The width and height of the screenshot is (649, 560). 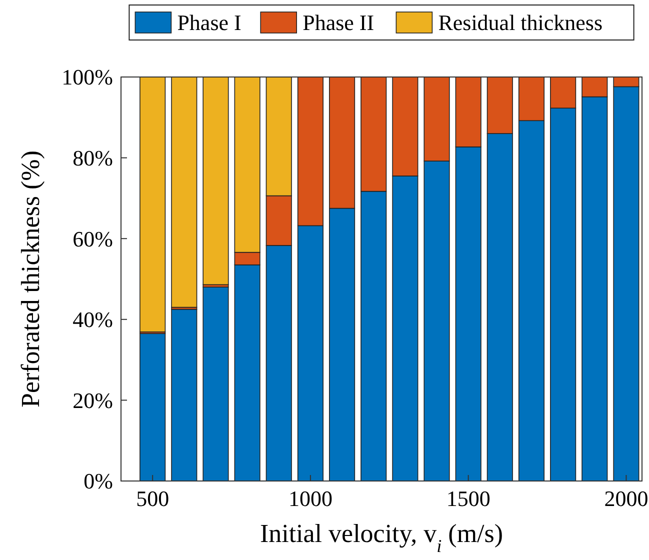 What do you see at coordinates (310, 498) in the screenshot?
I see `x-tick-label: 1000` at bounding box center [310, 498].